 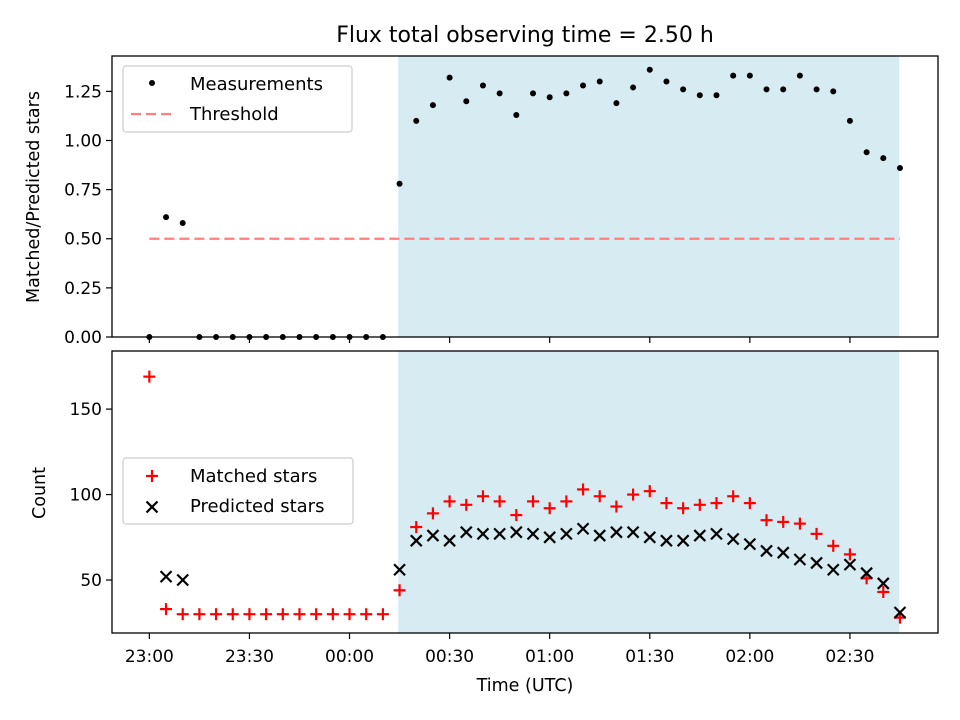 I want to click on chart-title: Flux total observing time = 2.50 h, so click(x=525, y=35).